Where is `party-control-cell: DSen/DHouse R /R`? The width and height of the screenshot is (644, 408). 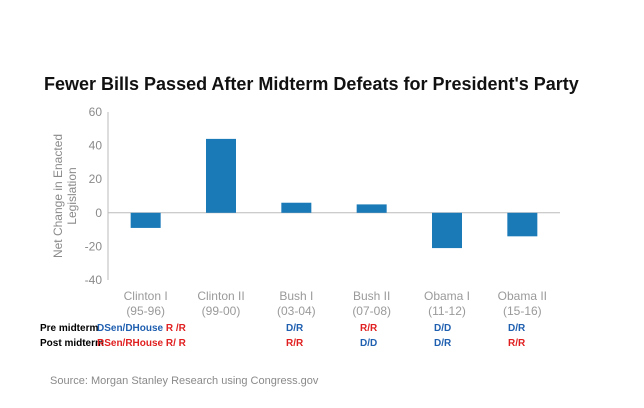
party-control-cell: DSen/DHouse R /R is located at coordinates (141, 328).